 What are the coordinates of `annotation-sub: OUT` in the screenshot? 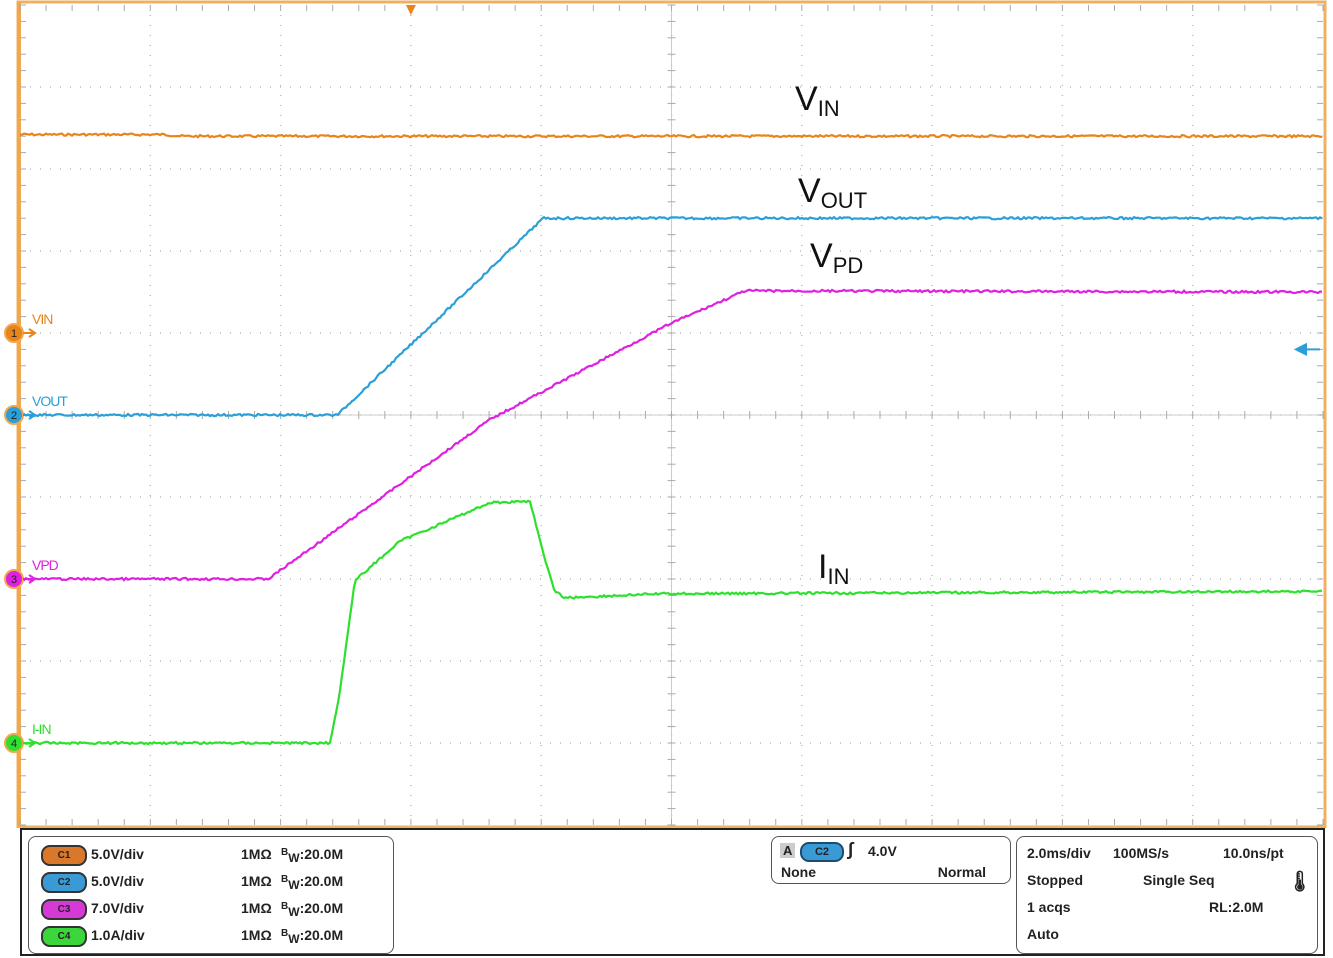 It's located at (844, 200).